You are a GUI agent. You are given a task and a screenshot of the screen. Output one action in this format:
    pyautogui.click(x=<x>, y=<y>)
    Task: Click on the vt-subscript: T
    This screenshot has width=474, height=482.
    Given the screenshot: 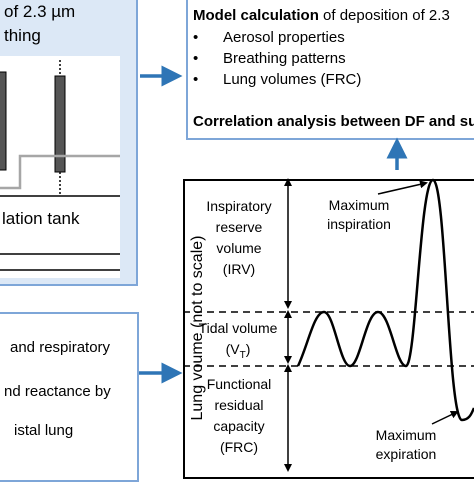 What is the action you would take?
    pyautogui.click(x=242, y=355)
    